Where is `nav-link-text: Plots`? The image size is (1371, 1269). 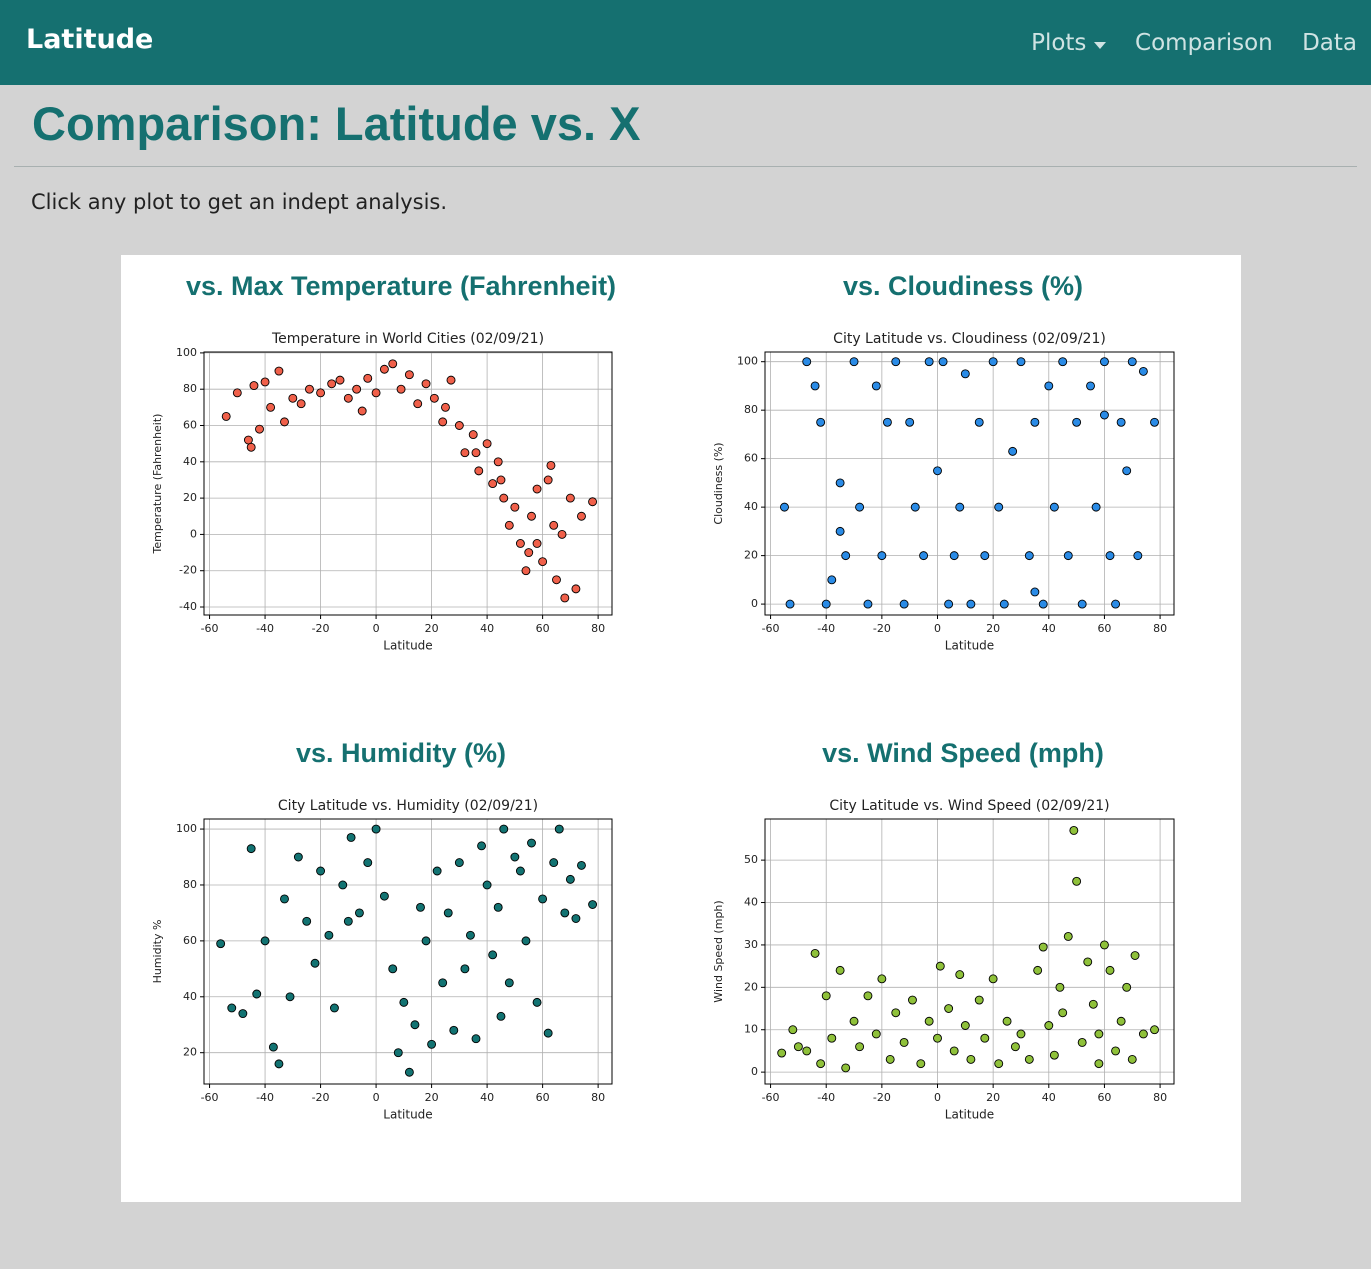
nav-link-text: Plots is located at coordinates (1059, 43).